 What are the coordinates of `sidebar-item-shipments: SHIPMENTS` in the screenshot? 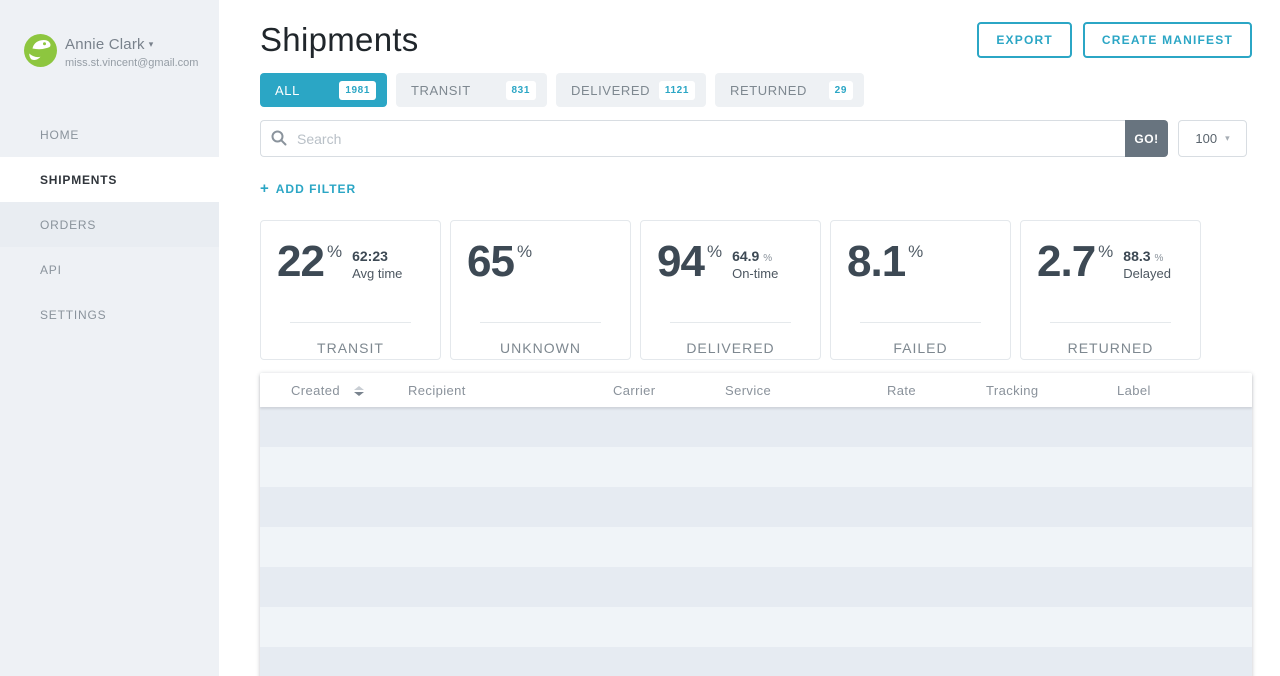 It's located at (109, 179).